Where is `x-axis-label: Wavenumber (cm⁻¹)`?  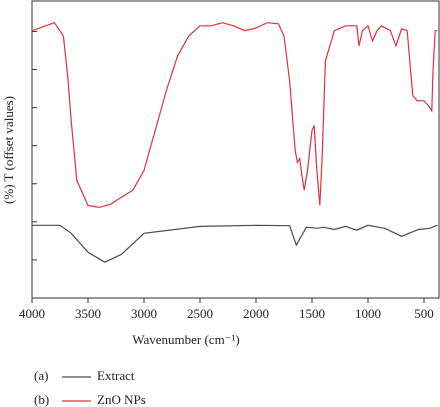 x-axis-label: Wavenumber (cm⁻¹) is located at coordinates (186, 339).